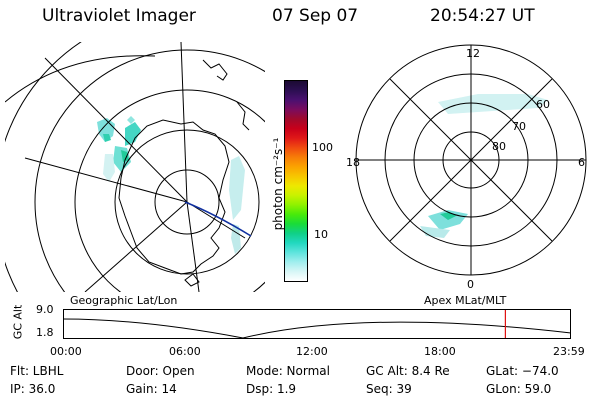 This screenshot has width=600, height=400. Describe the element at coordinates (465, 300) in the screenshot. I see `apex-label: Apex MLat/MLT` at that location.